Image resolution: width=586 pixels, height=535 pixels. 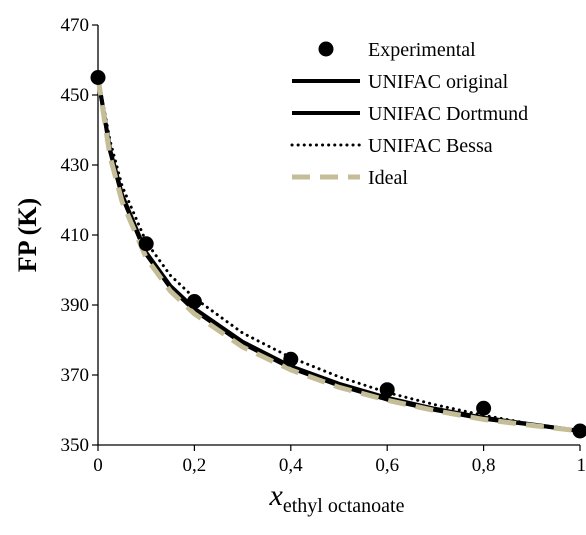 I want to click on x-axis-label: xethyl octanoate, so click(x=337, y=498).